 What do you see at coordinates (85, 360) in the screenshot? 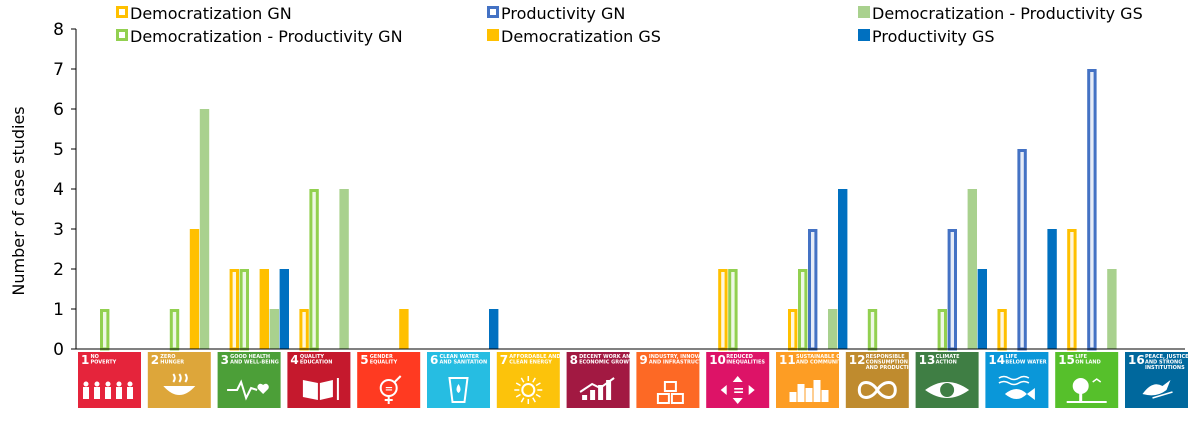
I see `sdg-number: 1` at bounding box center [85, 360].